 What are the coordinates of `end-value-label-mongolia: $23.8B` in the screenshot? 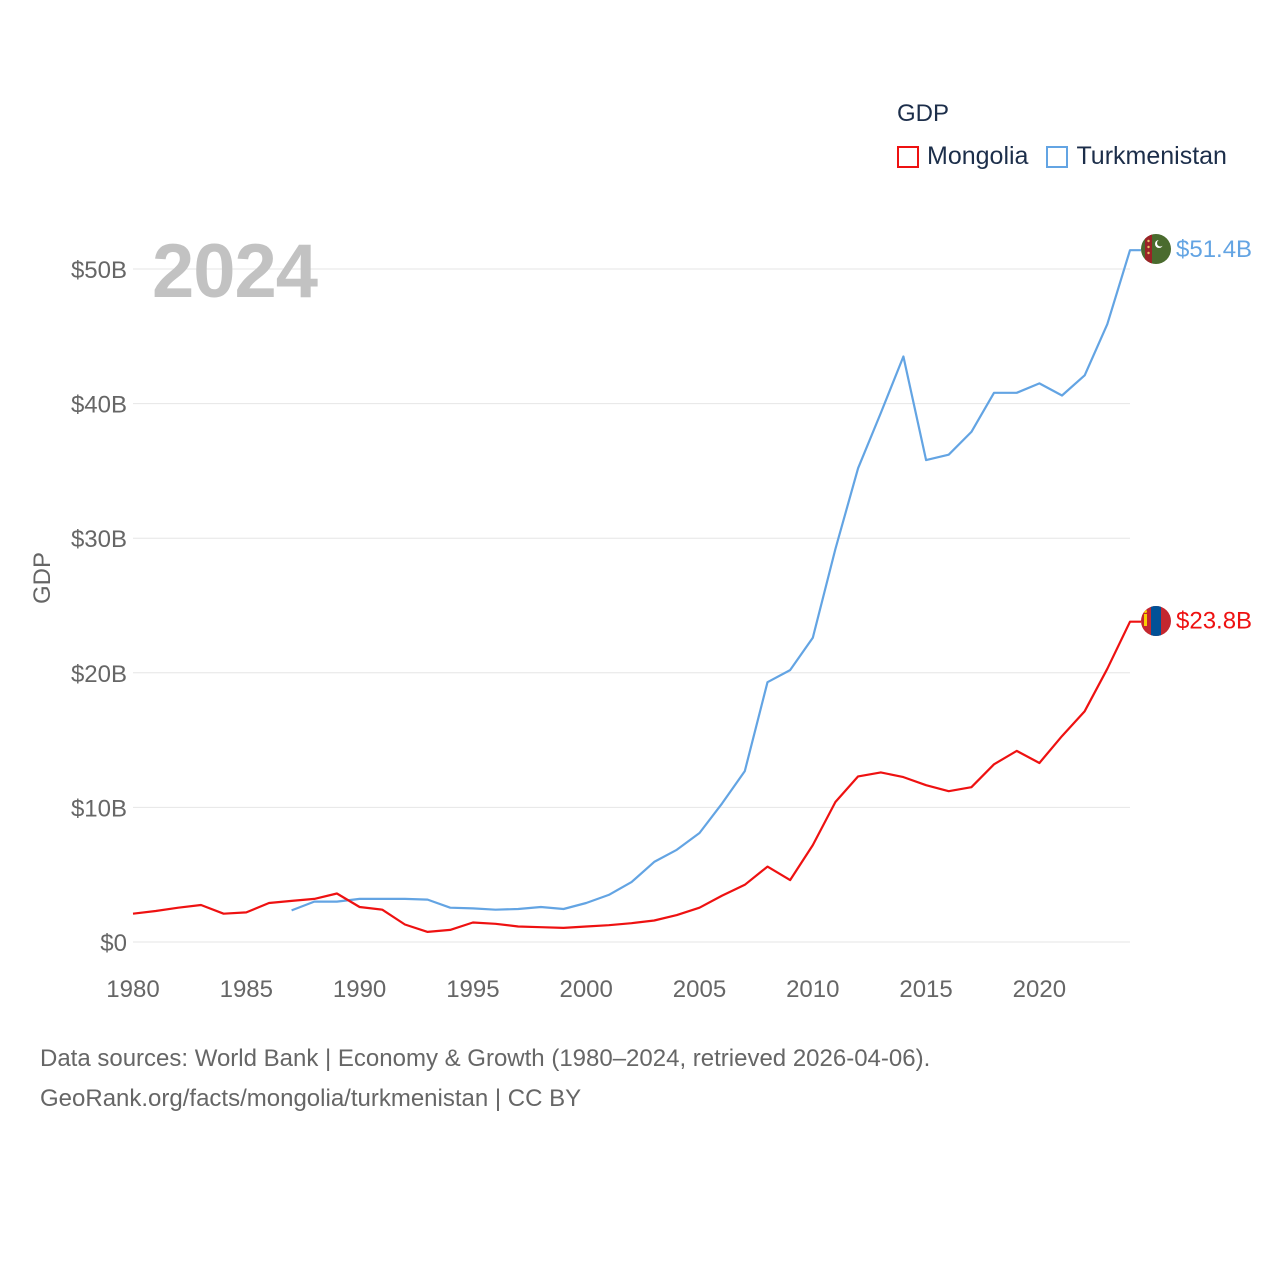 It's located at (1214, 621).